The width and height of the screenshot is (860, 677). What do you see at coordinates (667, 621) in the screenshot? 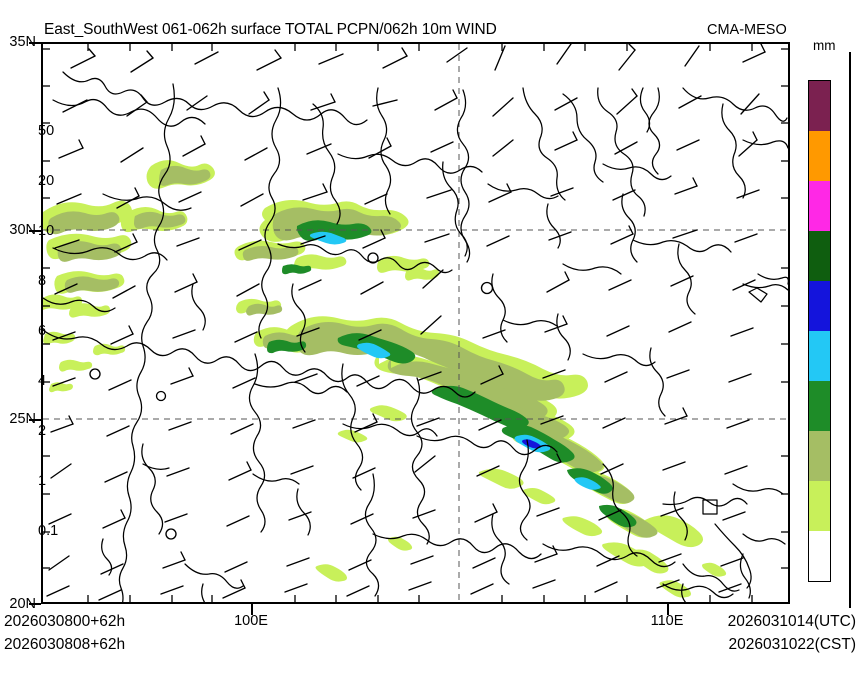
I see `xlabel-110e: 110E` at bounding box center [667, 621].